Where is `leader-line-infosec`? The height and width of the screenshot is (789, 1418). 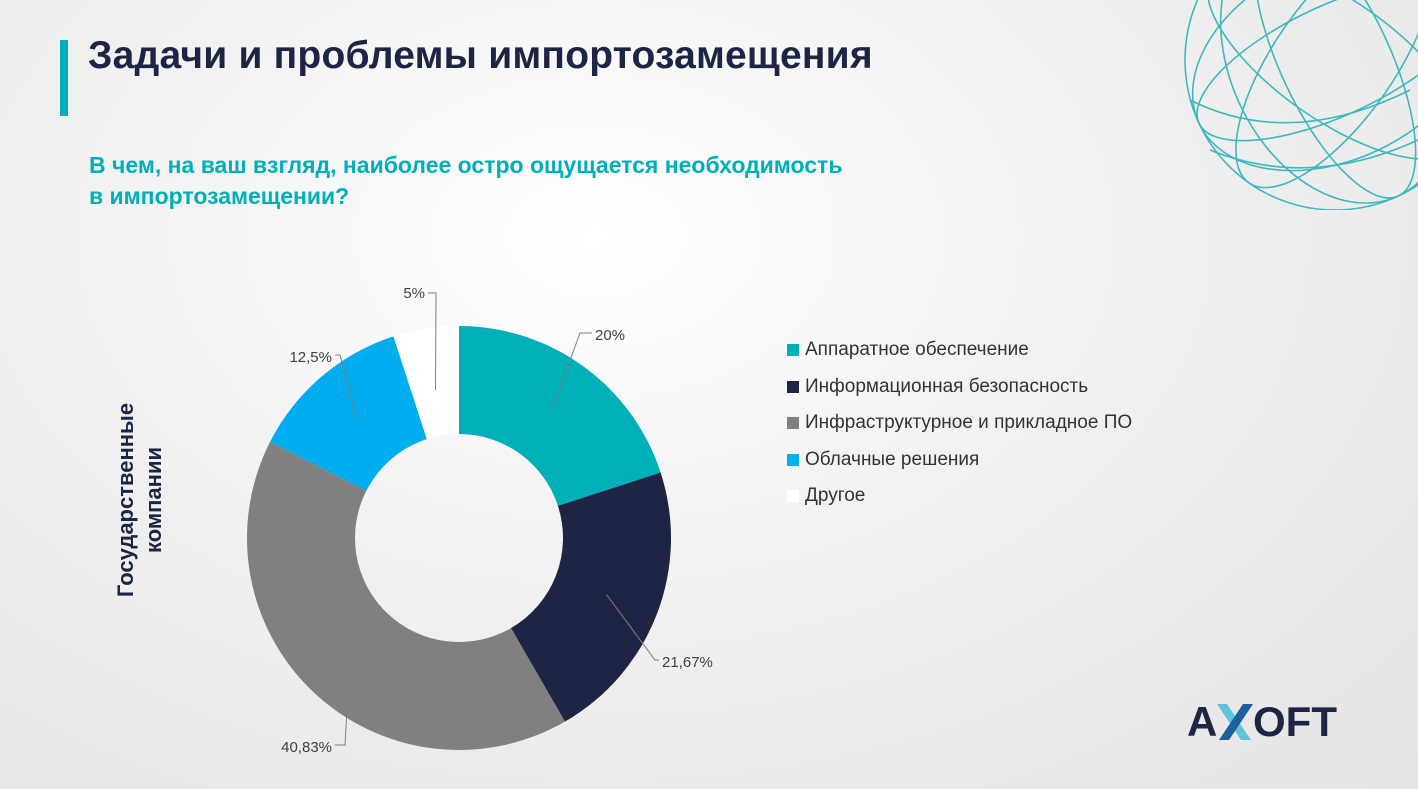
leader-line-infosec is located at coordinates (632, 627).